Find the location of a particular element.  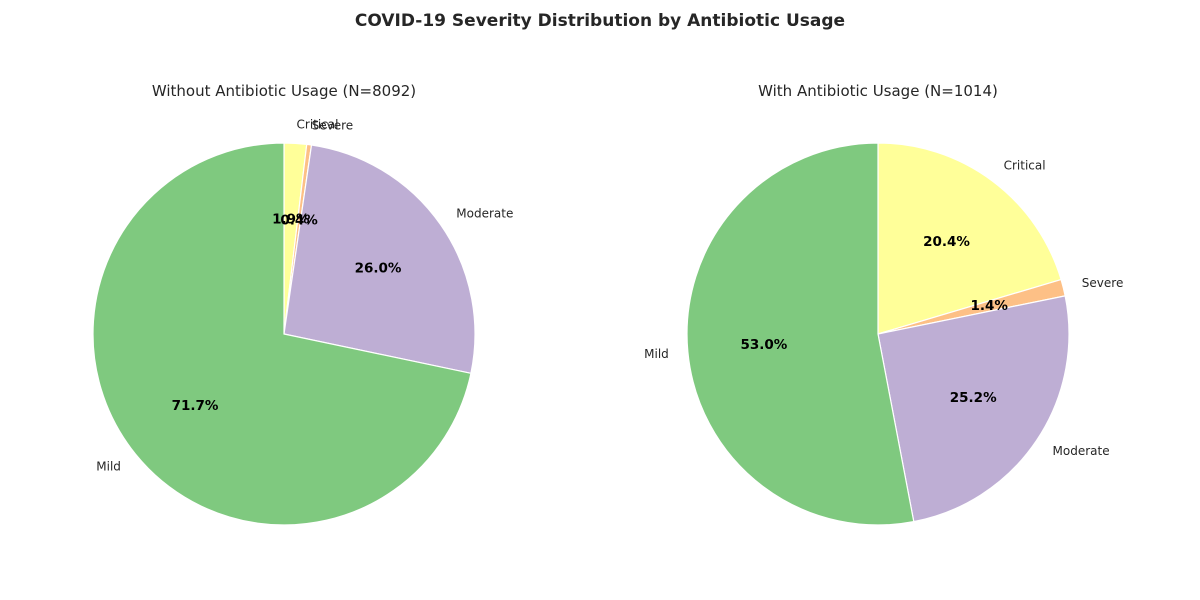

pct-label-mild: 71.7% is located at coordinates (195, 406).